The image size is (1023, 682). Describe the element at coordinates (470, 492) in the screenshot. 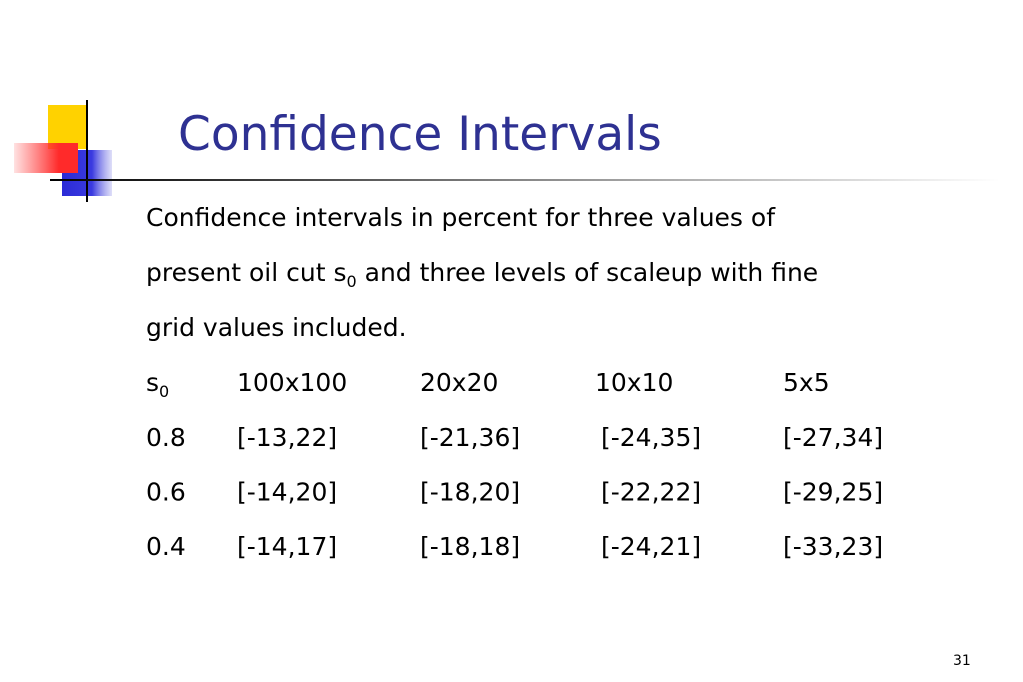

I see `table-cell: [-18,20]` at that location.